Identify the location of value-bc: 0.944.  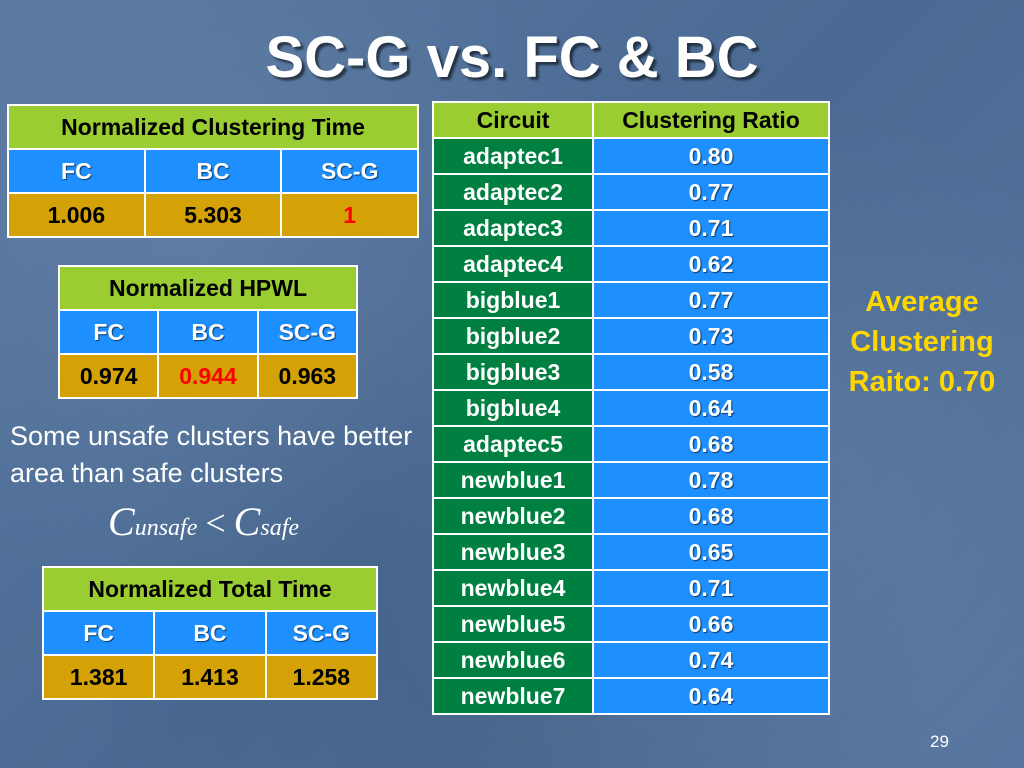
(208, 376).